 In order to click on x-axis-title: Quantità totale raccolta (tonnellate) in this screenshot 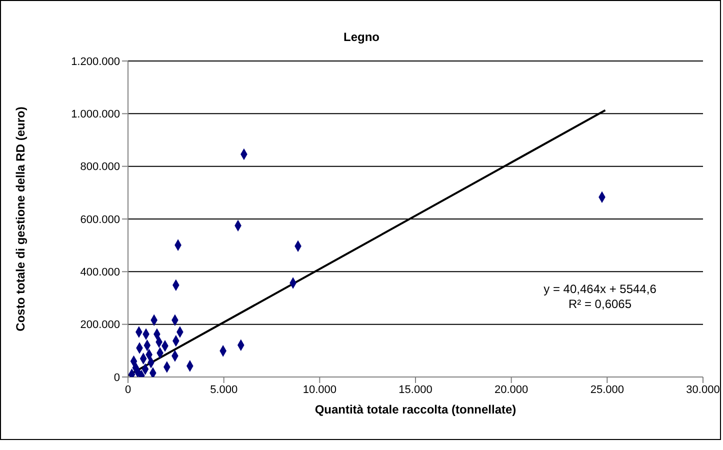, I will do `click(415, 409)`.